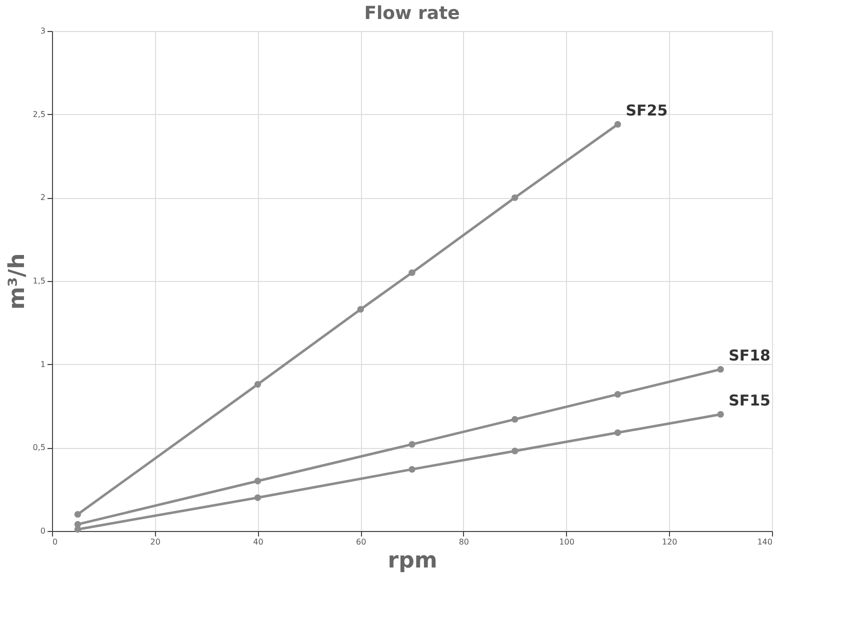  I want to click on y-tick-label: 1,5, so click(39, 281).